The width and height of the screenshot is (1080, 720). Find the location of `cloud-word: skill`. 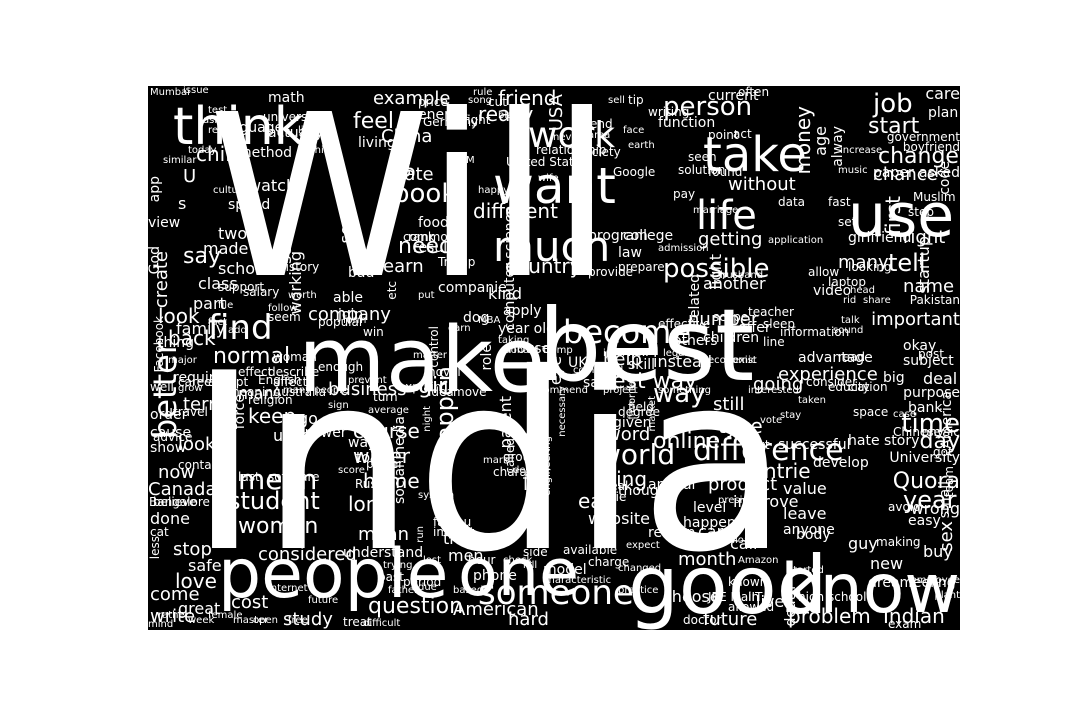

cloud-word: skill is located at coordinates (642, 365).